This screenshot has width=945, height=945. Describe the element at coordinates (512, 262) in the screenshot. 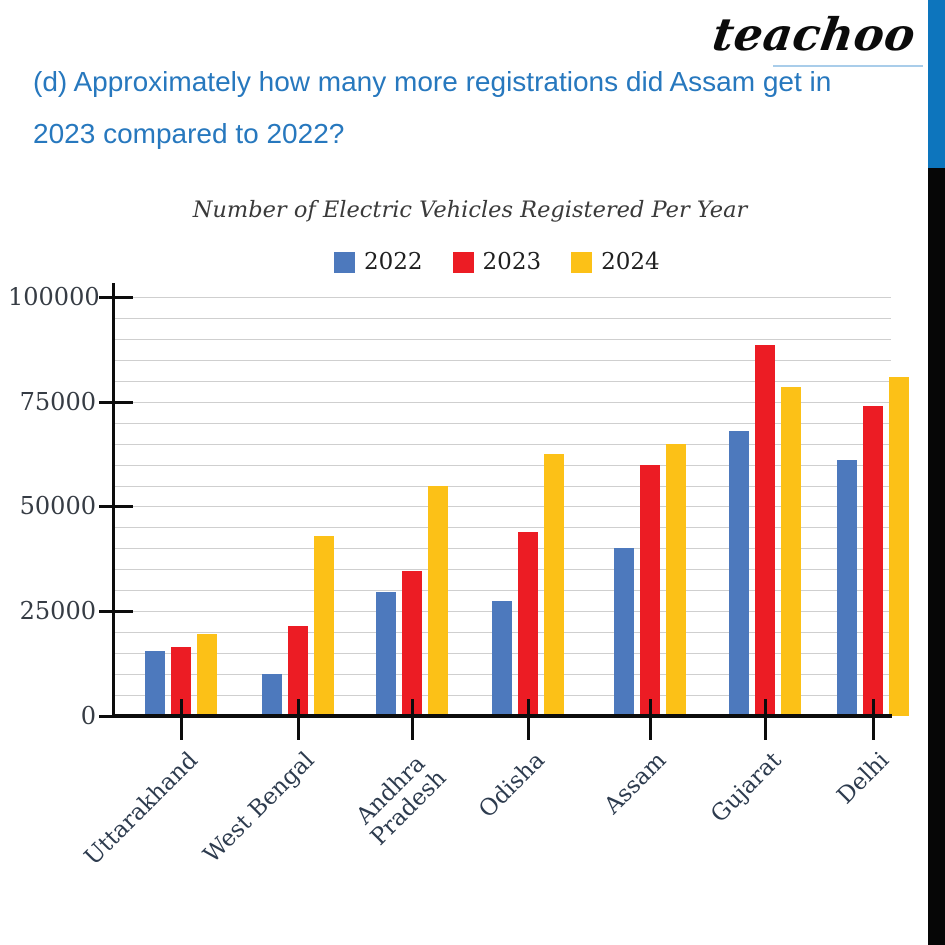

I see `legend-label-2023: 2023` at that location.